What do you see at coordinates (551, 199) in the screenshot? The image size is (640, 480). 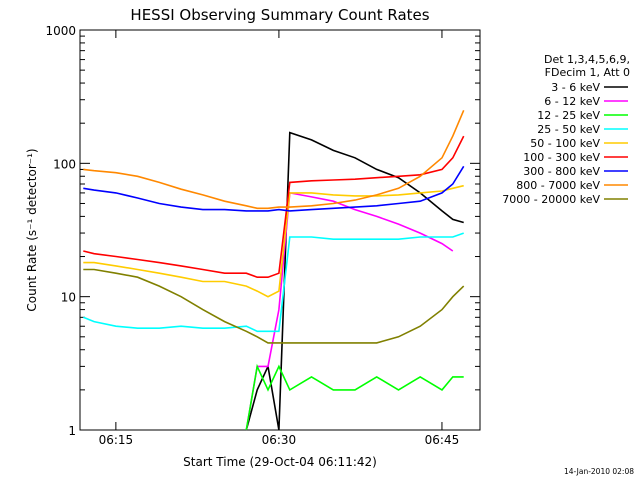 I see `legend-label: 7000 - 20000 keV` at bounding box center [551, 199].